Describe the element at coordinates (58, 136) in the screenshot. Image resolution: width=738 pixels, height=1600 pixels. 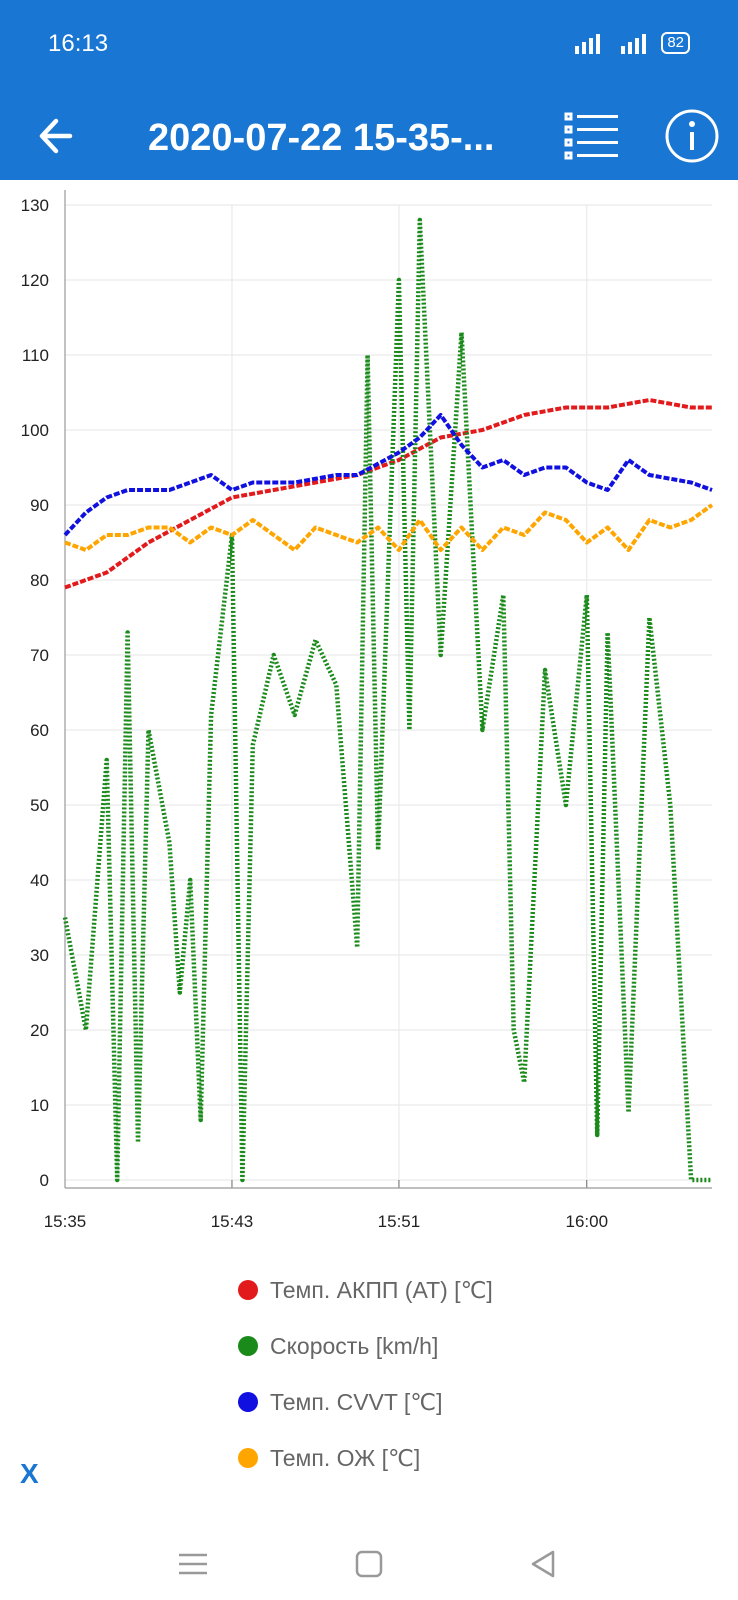
I see `back-arrow-icon` at that location.